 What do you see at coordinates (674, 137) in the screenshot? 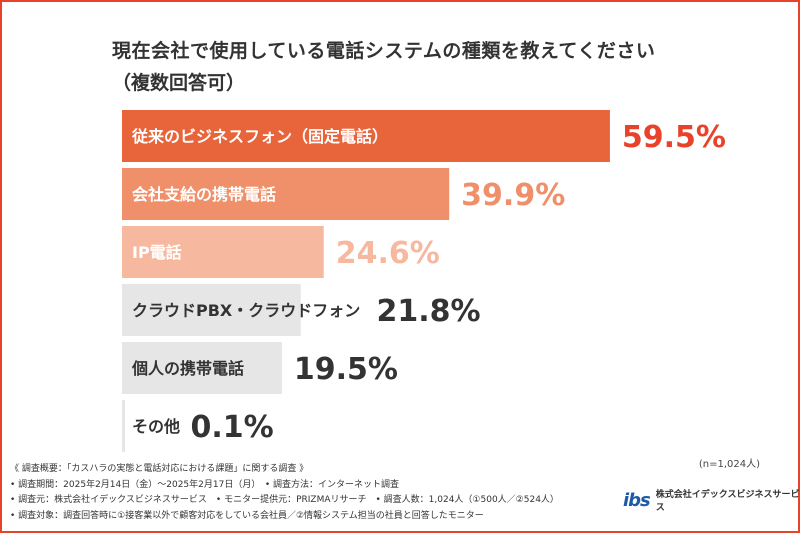
I see `value-label-0: 59.5%` at bounding box center [674, 137].